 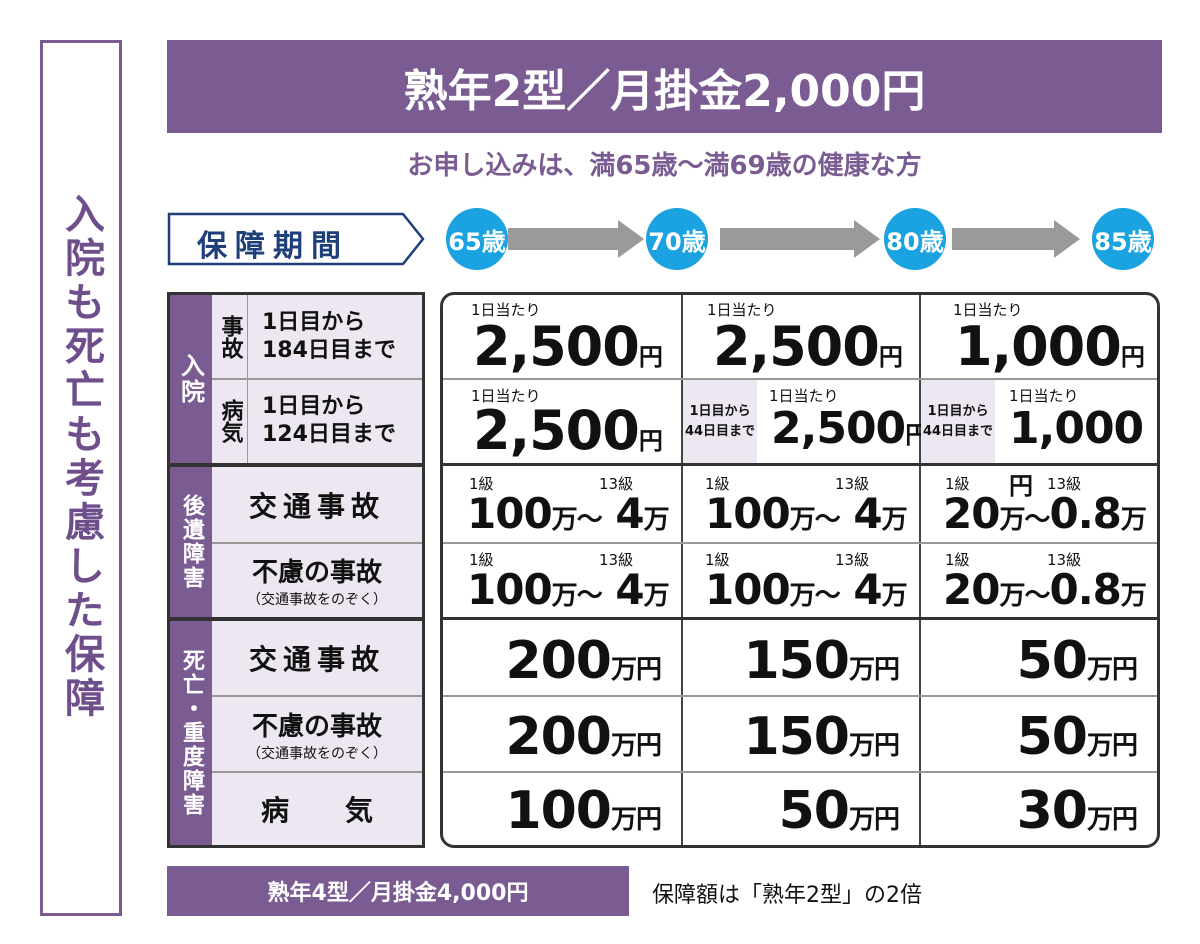 What do you see at coordinates (477, 239) in the screenshot?
I see `age-badge-65: 65歳` at bounding box center [477, 239].